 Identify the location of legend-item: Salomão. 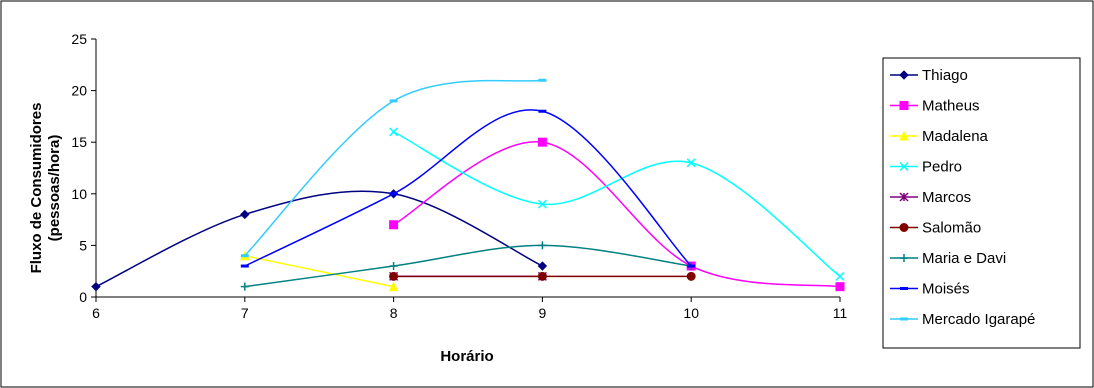
(935, 228).